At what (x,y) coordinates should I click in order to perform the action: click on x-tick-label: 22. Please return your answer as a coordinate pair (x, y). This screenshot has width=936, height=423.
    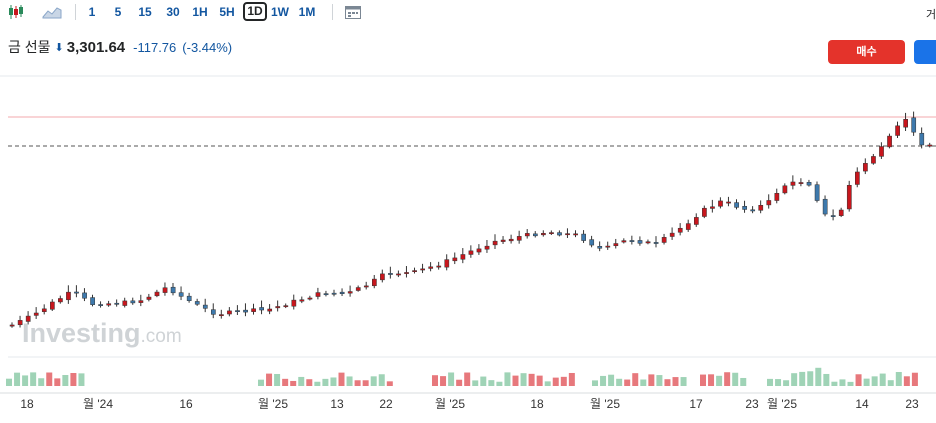
    Looking at the image, I should click on (386, 404).